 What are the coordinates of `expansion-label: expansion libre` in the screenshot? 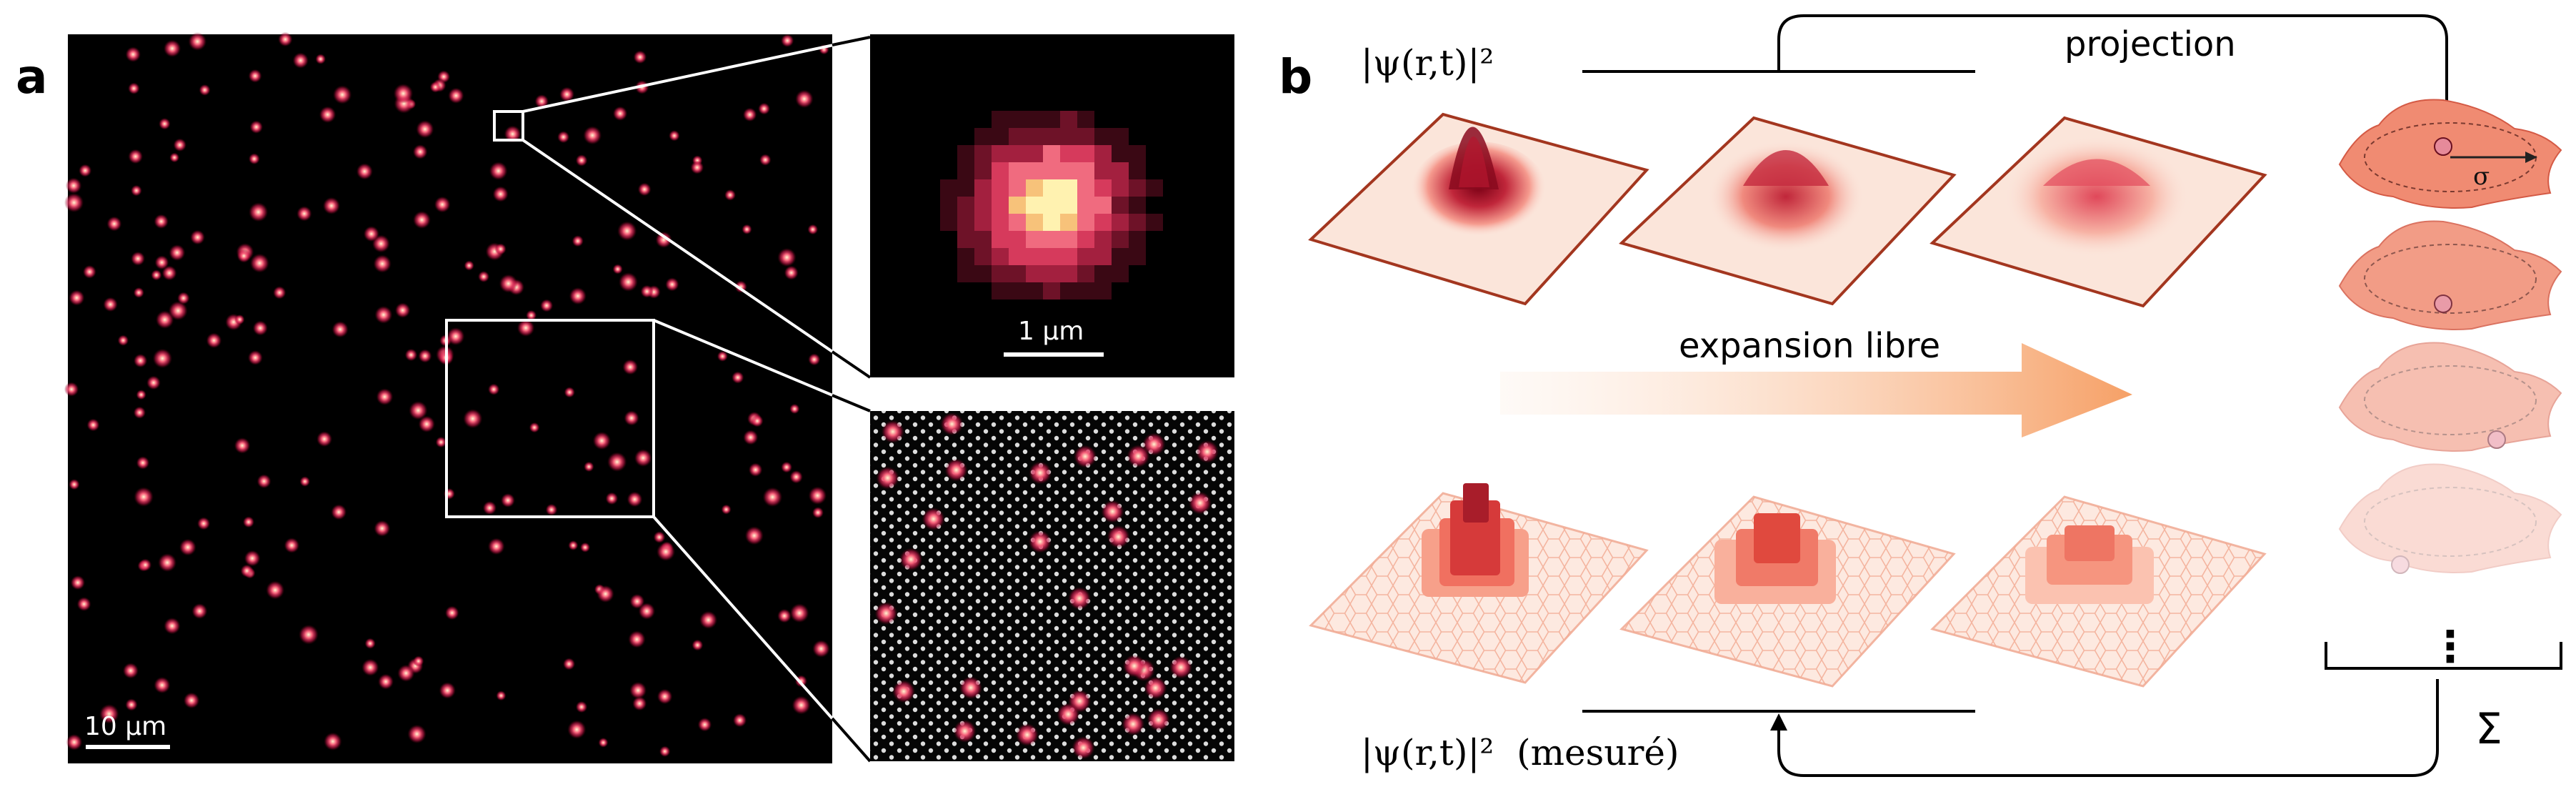 It's located at (1810, 346).